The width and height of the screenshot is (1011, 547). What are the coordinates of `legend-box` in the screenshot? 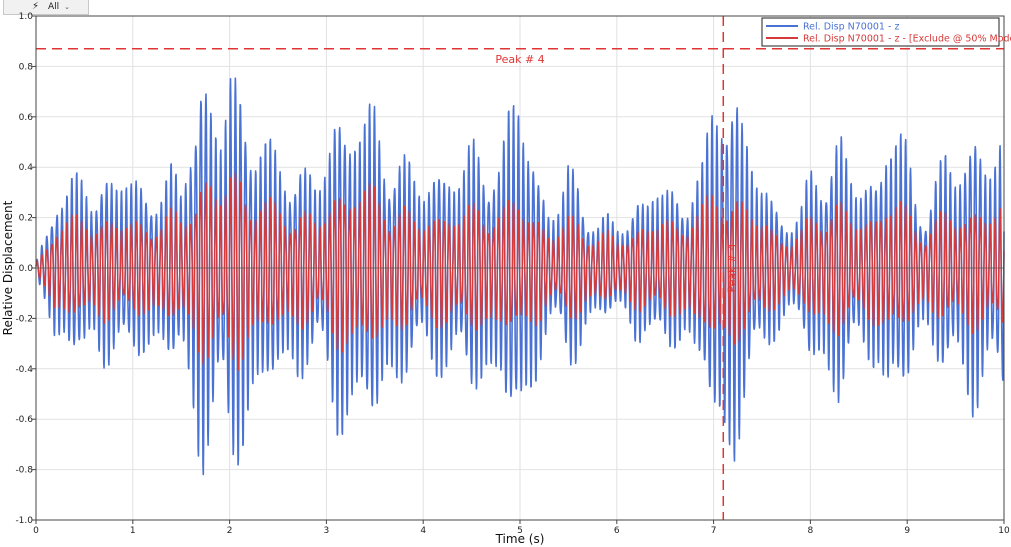 It's located at (880, 32).